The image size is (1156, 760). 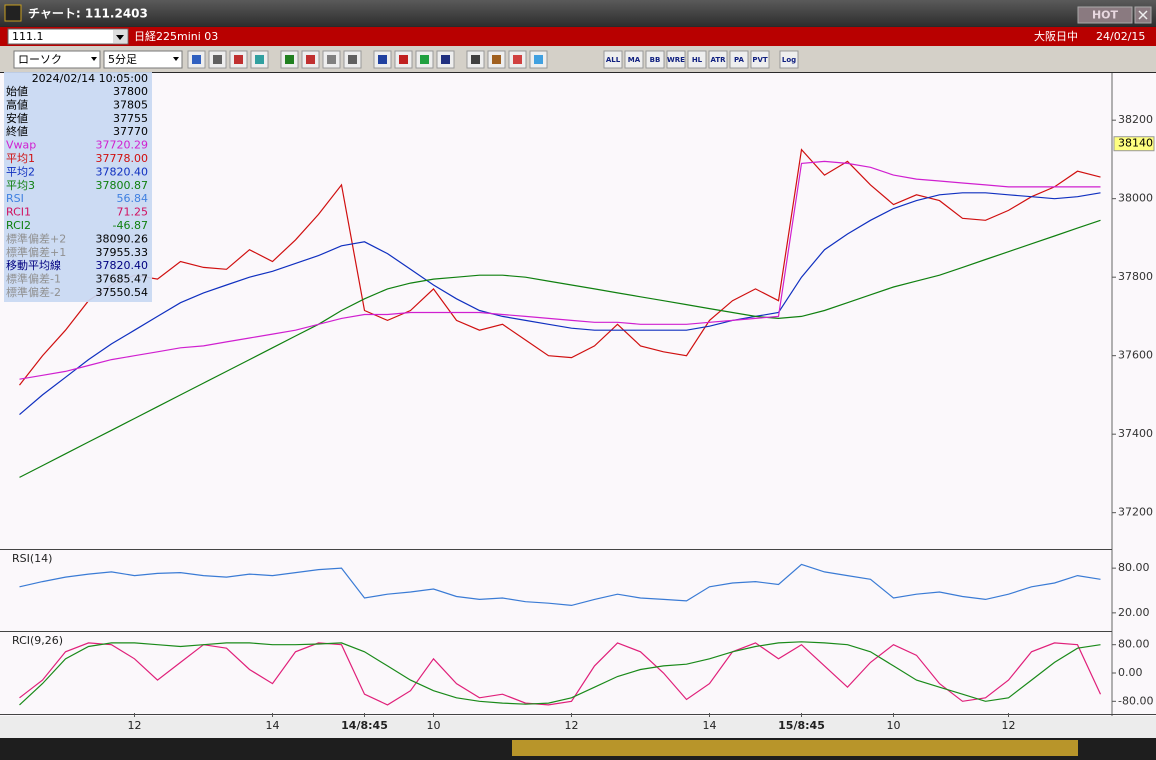 I want to click on toolbar-button-label: PVT, so click(x=760, y=60).